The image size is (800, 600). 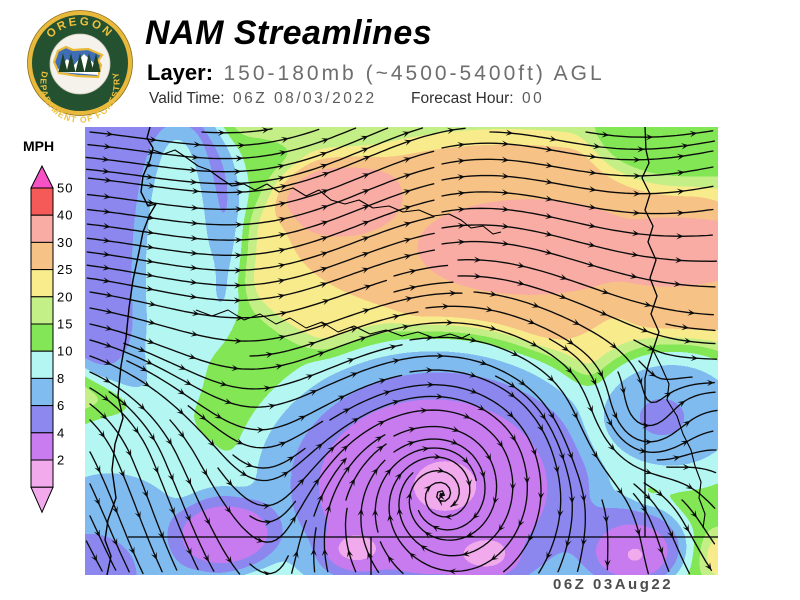 I want to click on legend-tick-label: 4, so click(x=61, y=432).